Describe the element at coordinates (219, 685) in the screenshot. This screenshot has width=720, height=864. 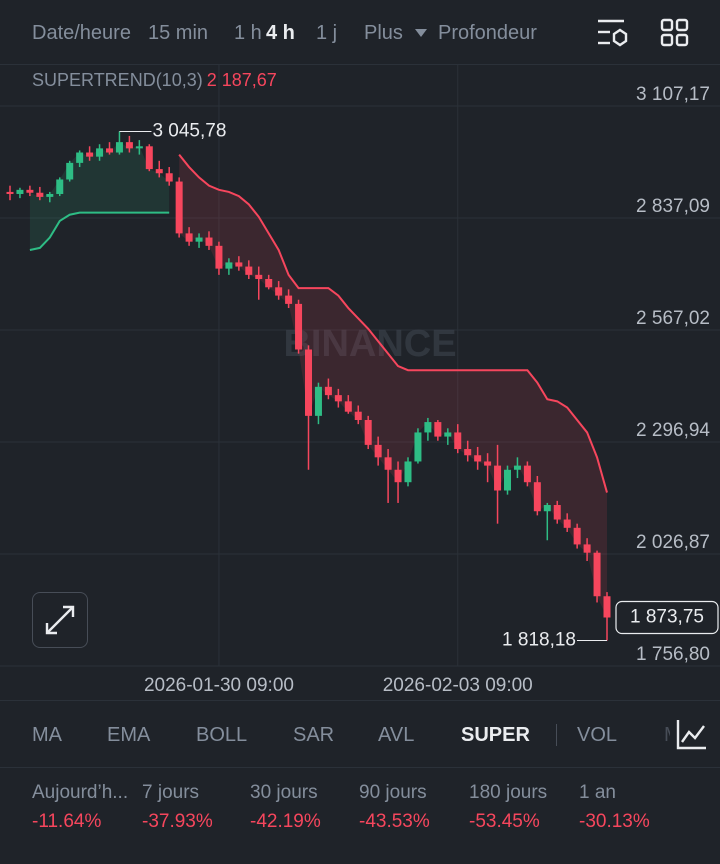
I see `x-tick-label: 2026-01-30 09:00` at that location.